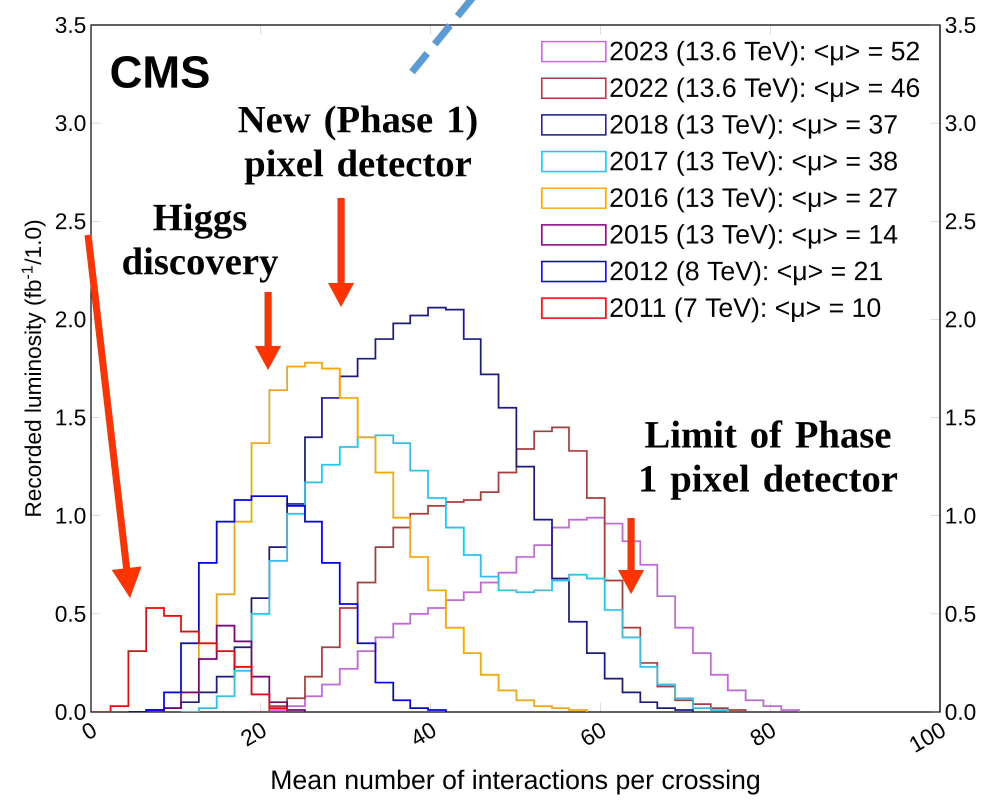 This screenshot has width=999, height=801. What do you see at coordinates (71, 221) in the screenshot?
I see `y-tick-label: 2.5` at bounding box center [71, 221].